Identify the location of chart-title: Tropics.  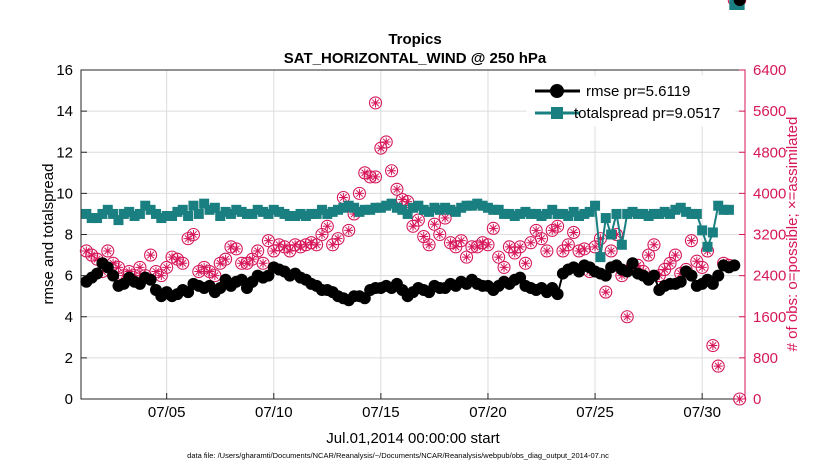
(414, 39).